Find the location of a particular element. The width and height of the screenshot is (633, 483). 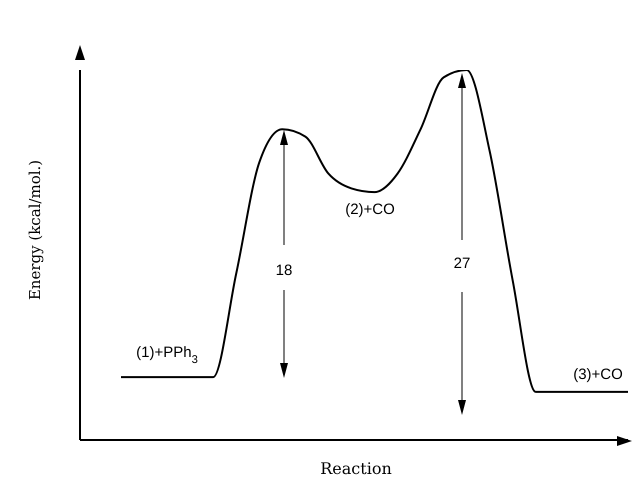

x-axis-title: Reaction is located at coordinates (356, 468).